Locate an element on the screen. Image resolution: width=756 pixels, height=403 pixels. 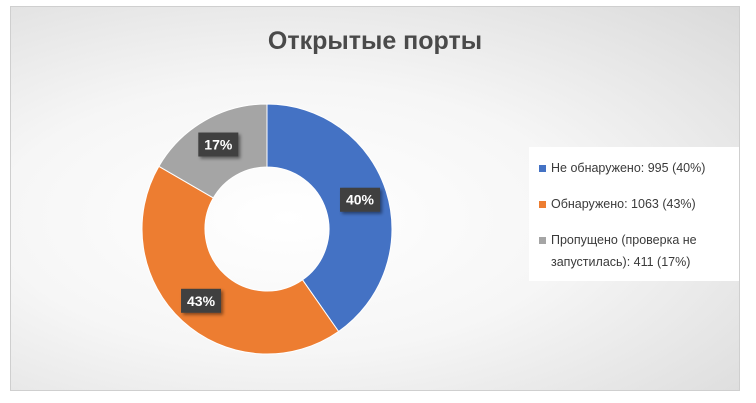
svg-text: 40% is located at coordinates (360, 200).